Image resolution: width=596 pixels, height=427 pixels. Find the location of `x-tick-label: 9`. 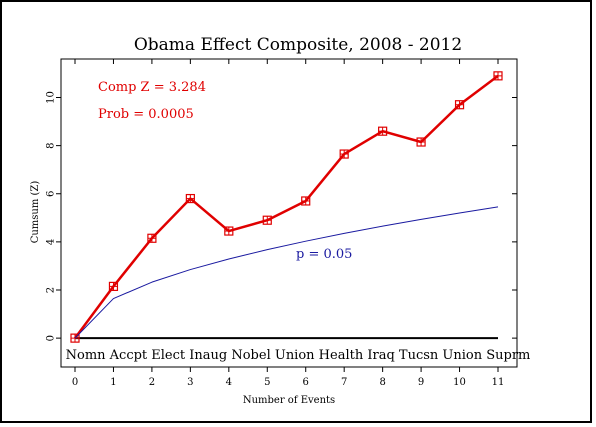

x-tick-label: 9 is located at coordinates (421, 382).